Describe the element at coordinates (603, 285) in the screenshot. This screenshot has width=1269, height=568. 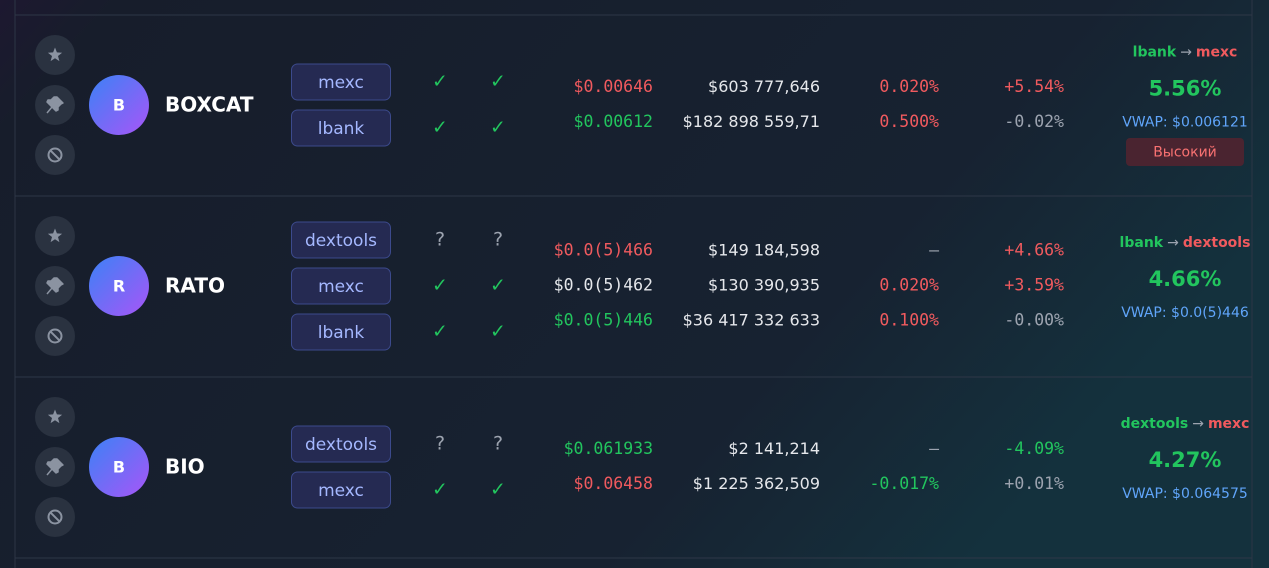
I see `price: $0.0(5)462` at that location.